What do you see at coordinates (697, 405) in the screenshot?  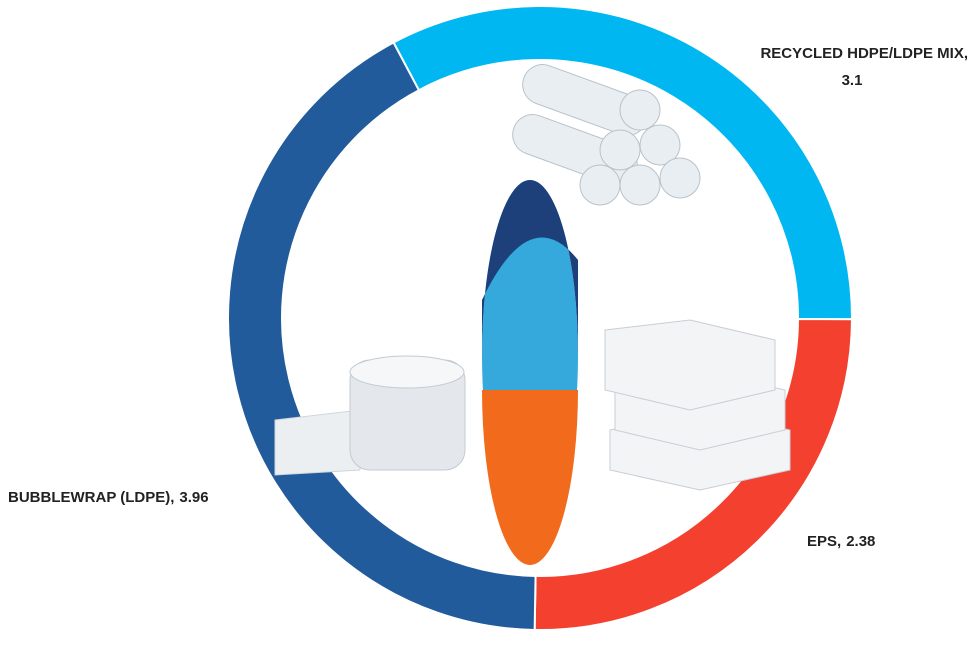 I see `eps-foam` at bounding box center [697, 405].